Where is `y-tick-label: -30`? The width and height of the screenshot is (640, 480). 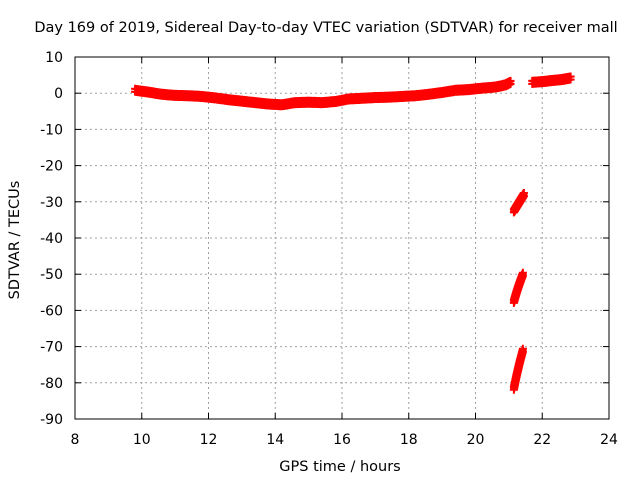
y-tick-label: -30 is located at coordinates (51, 203).